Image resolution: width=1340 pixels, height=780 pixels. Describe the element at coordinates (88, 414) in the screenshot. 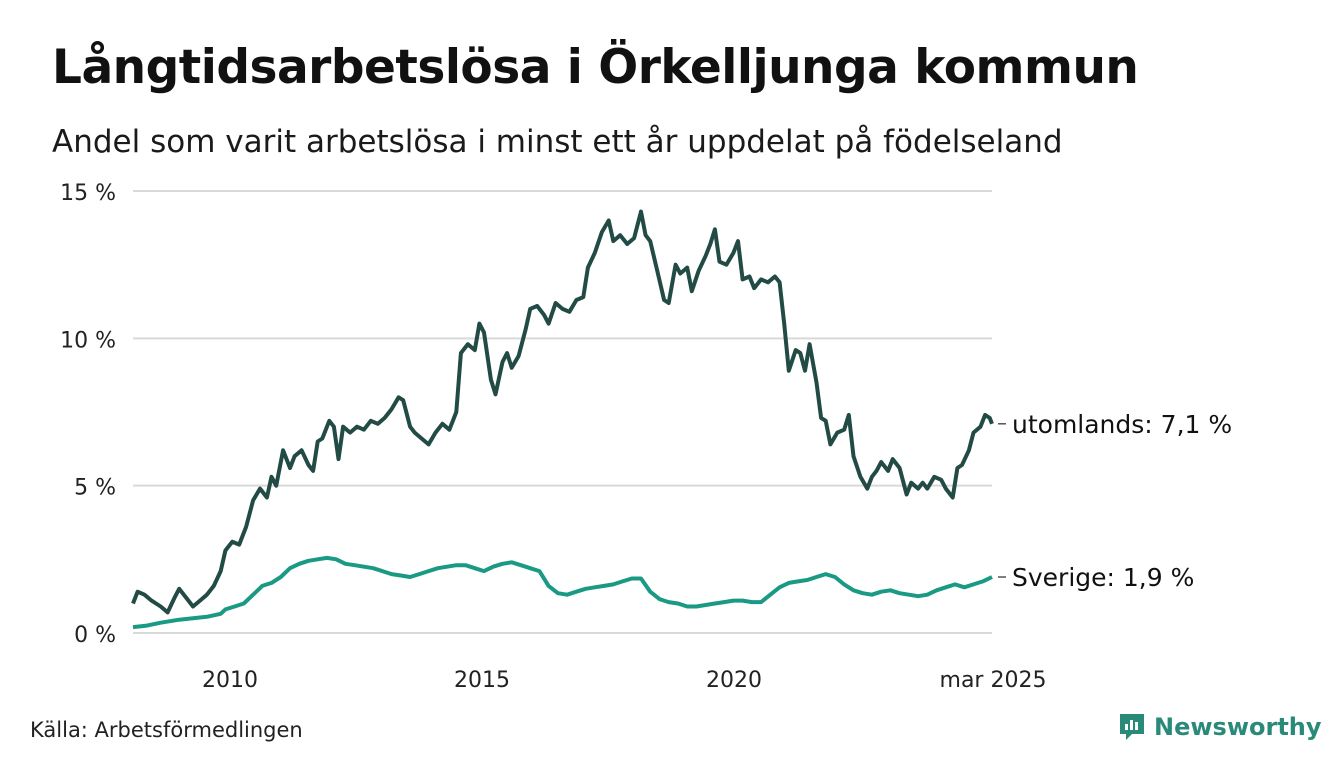

I see `y-axis-ticks: 0 % 5 % 10 % 15 %` at that location.